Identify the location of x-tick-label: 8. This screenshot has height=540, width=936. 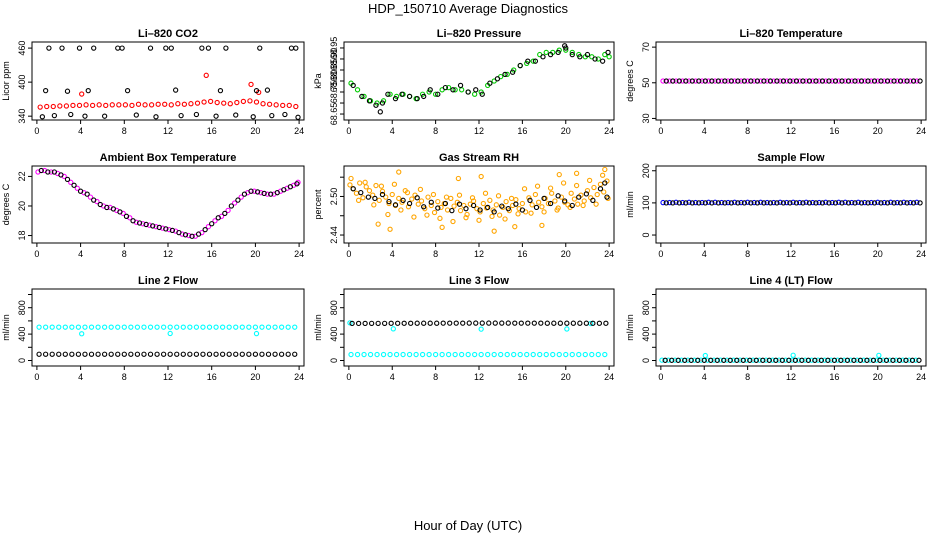
(435, 377).